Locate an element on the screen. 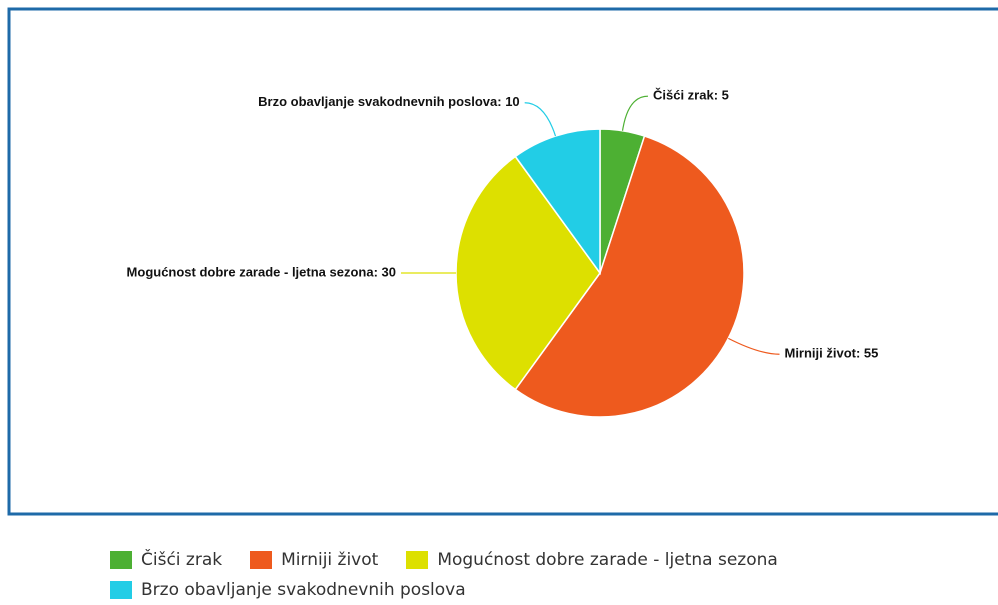  legend-label: Mirniji život is located at coordinates (330, 560).